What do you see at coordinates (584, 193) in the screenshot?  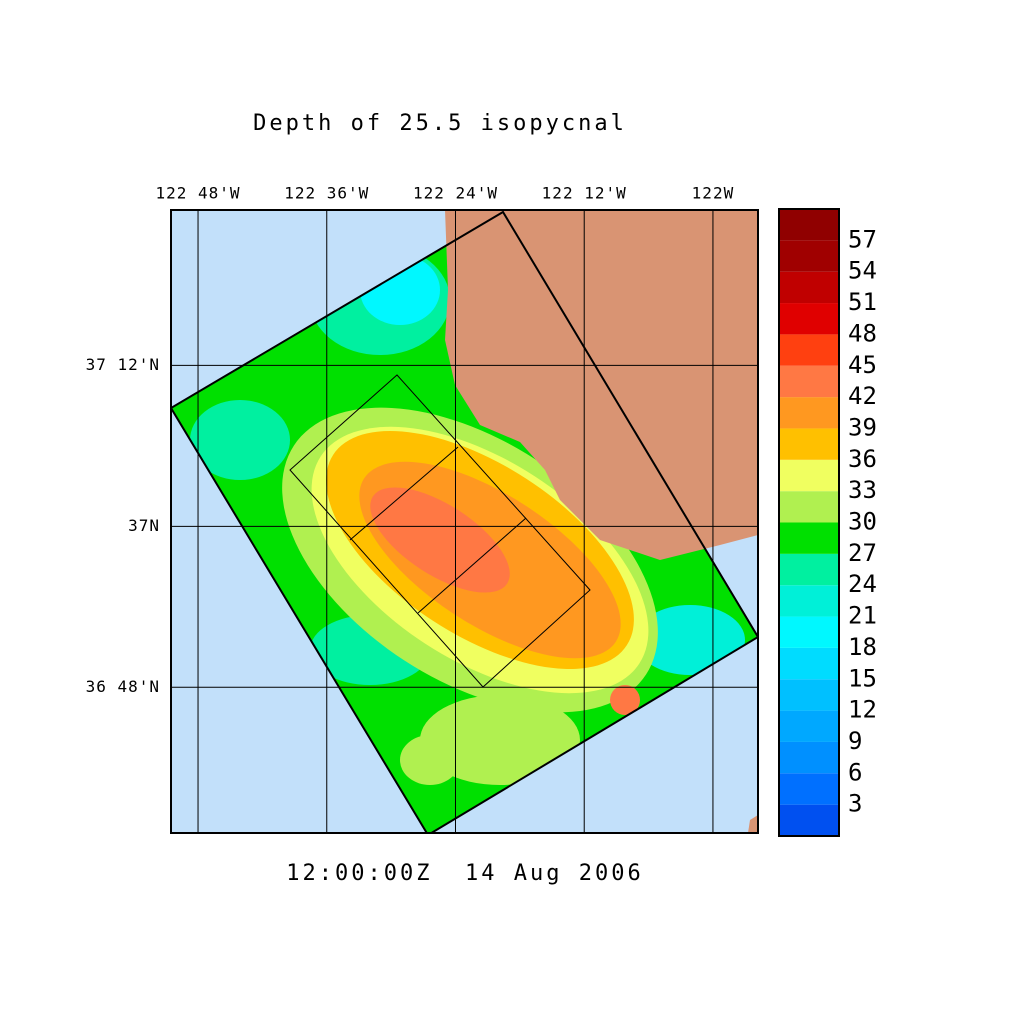 I see `x-tick-label: 122 12'W` at bounding box center [584, 193].